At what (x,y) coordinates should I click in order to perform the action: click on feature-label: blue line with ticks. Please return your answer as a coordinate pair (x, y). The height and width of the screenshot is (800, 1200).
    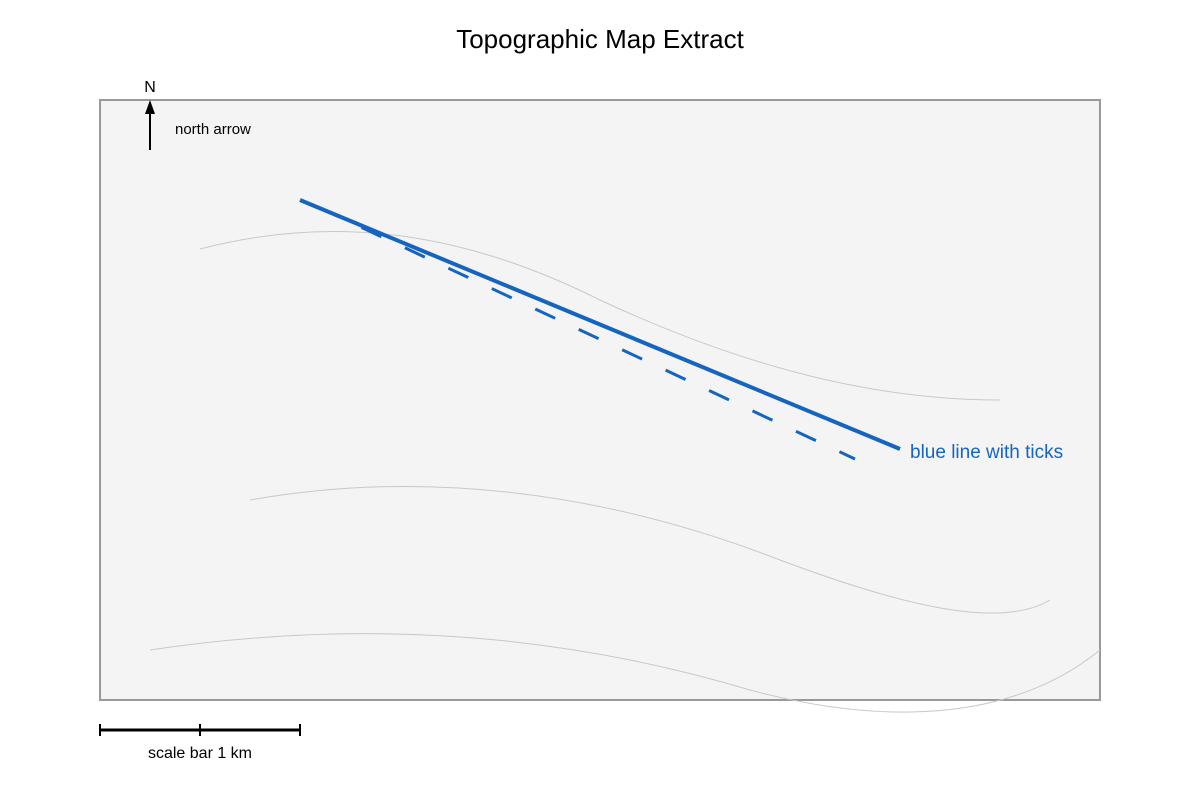
    Looking at the image, I should click on (986, 452).